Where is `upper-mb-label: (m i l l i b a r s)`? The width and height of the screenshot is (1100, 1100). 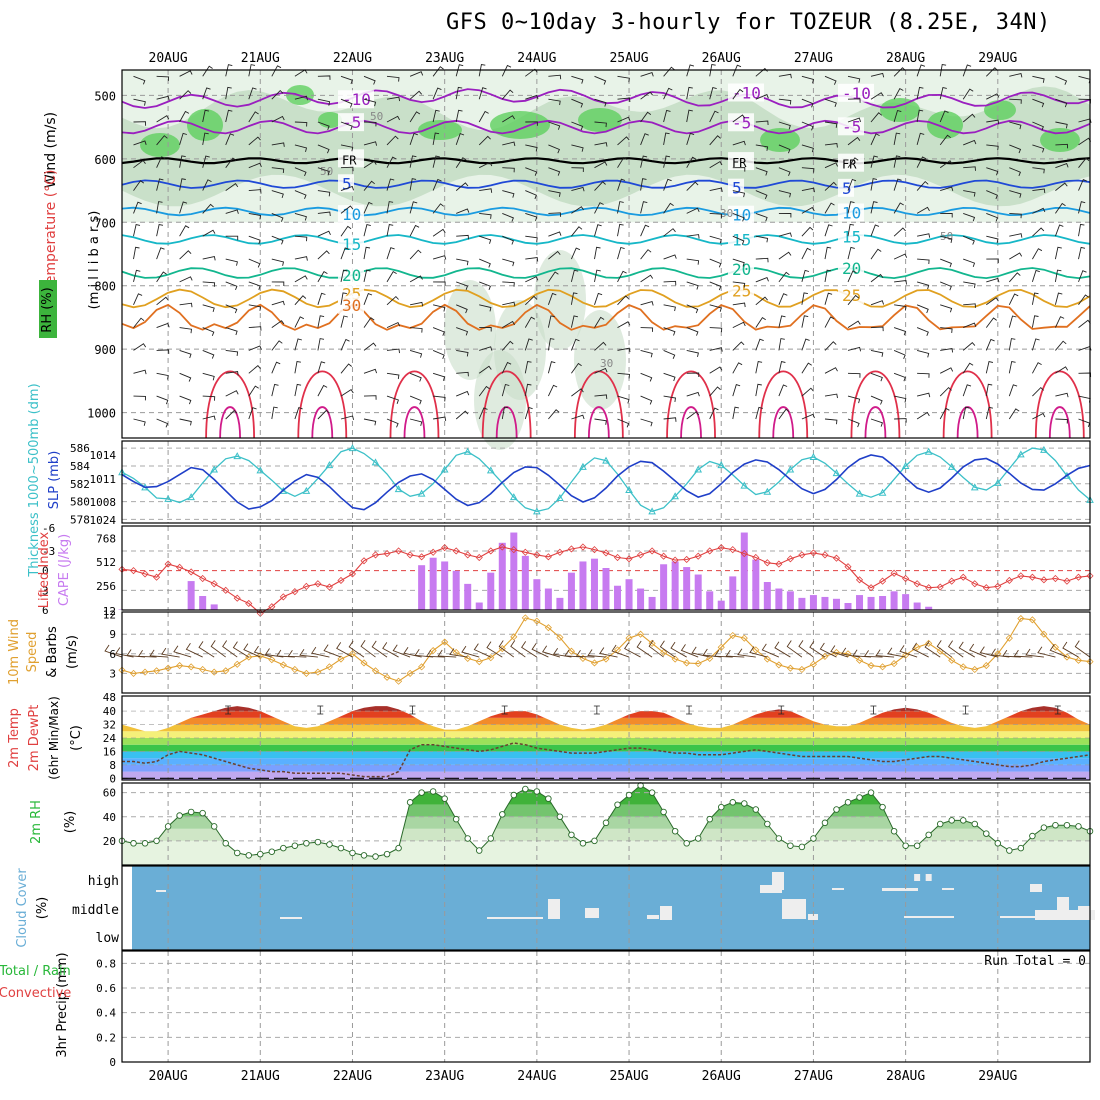
upper-mb-label: (m i l l i b a r s) is located at coordinates (94, 260).